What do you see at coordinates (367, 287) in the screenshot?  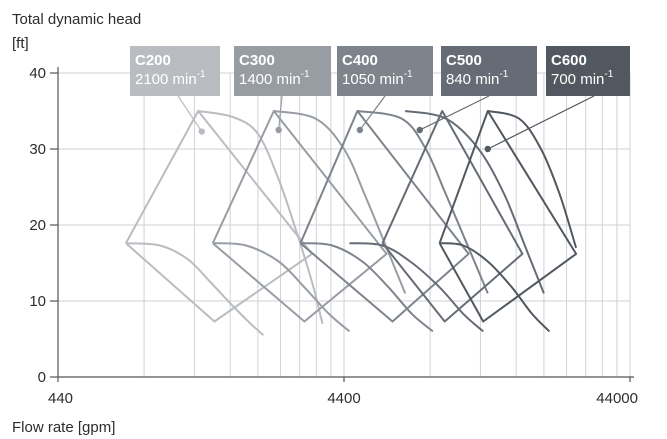 I see `min-curve-c400` at bounding box center [367, 287].